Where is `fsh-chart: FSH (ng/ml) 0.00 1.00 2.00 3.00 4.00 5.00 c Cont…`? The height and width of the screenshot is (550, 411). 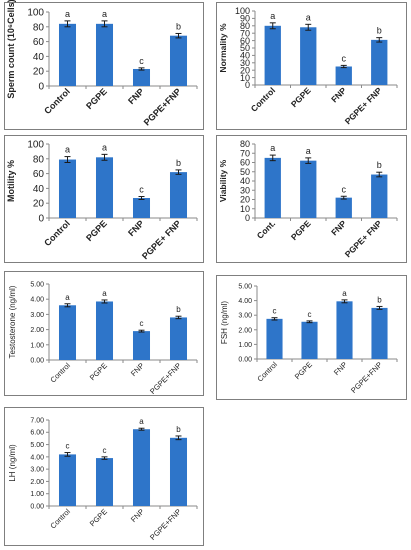
fsh-chart: FSH (ng/ml) 0.00 1.00 2.00 3.00 4.00 5.00 c Cont… is located at coordinates (311, 337).